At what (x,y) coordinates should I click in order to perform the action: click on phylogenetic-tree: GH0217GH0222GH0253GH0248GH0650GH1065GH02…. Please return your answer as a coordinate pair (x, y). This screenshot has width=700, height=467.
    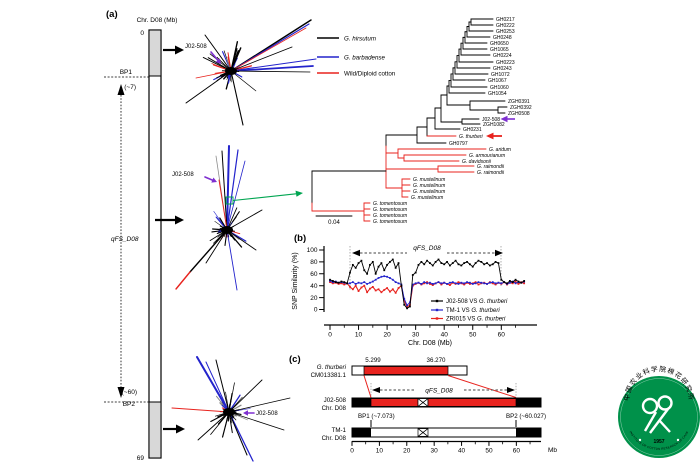
    Looking at the image, I should click on (421, 121).